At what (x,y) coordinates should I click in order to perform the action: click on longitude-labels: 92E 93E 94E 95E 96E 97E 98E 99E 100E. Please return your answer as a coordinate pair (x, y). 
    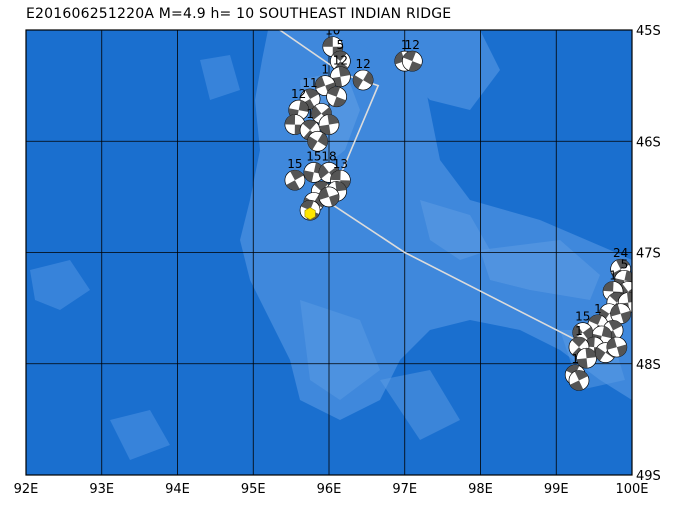
    Looking at the image, I should click on (331, 489).